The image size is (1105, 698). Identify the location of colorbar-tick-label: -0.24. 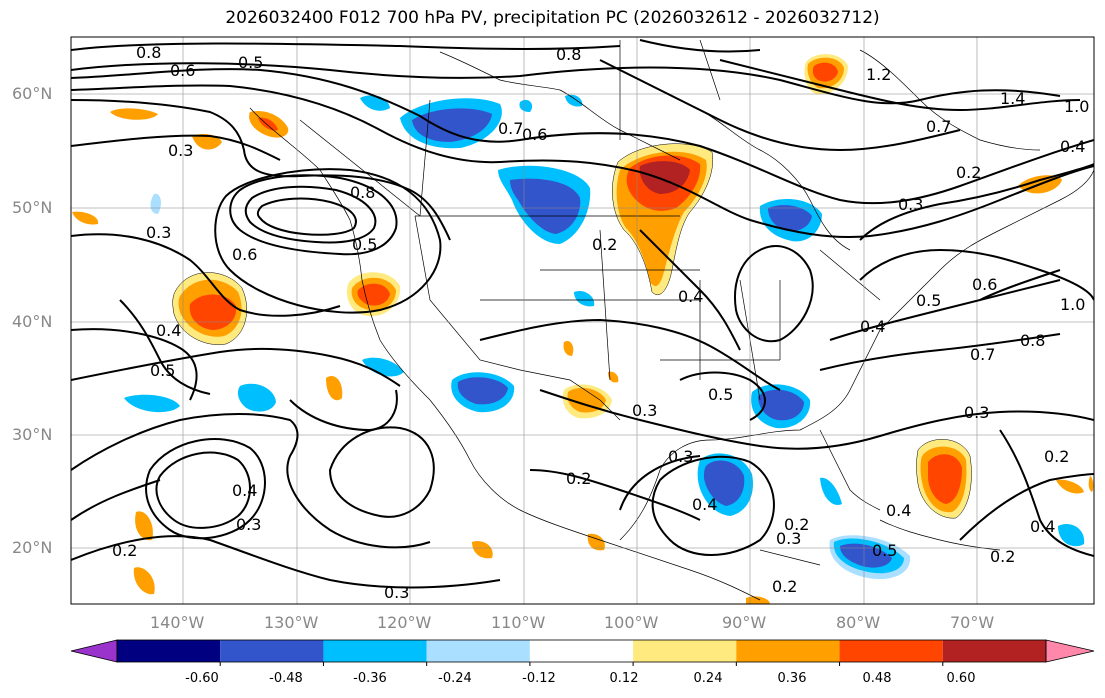
(455, 678).